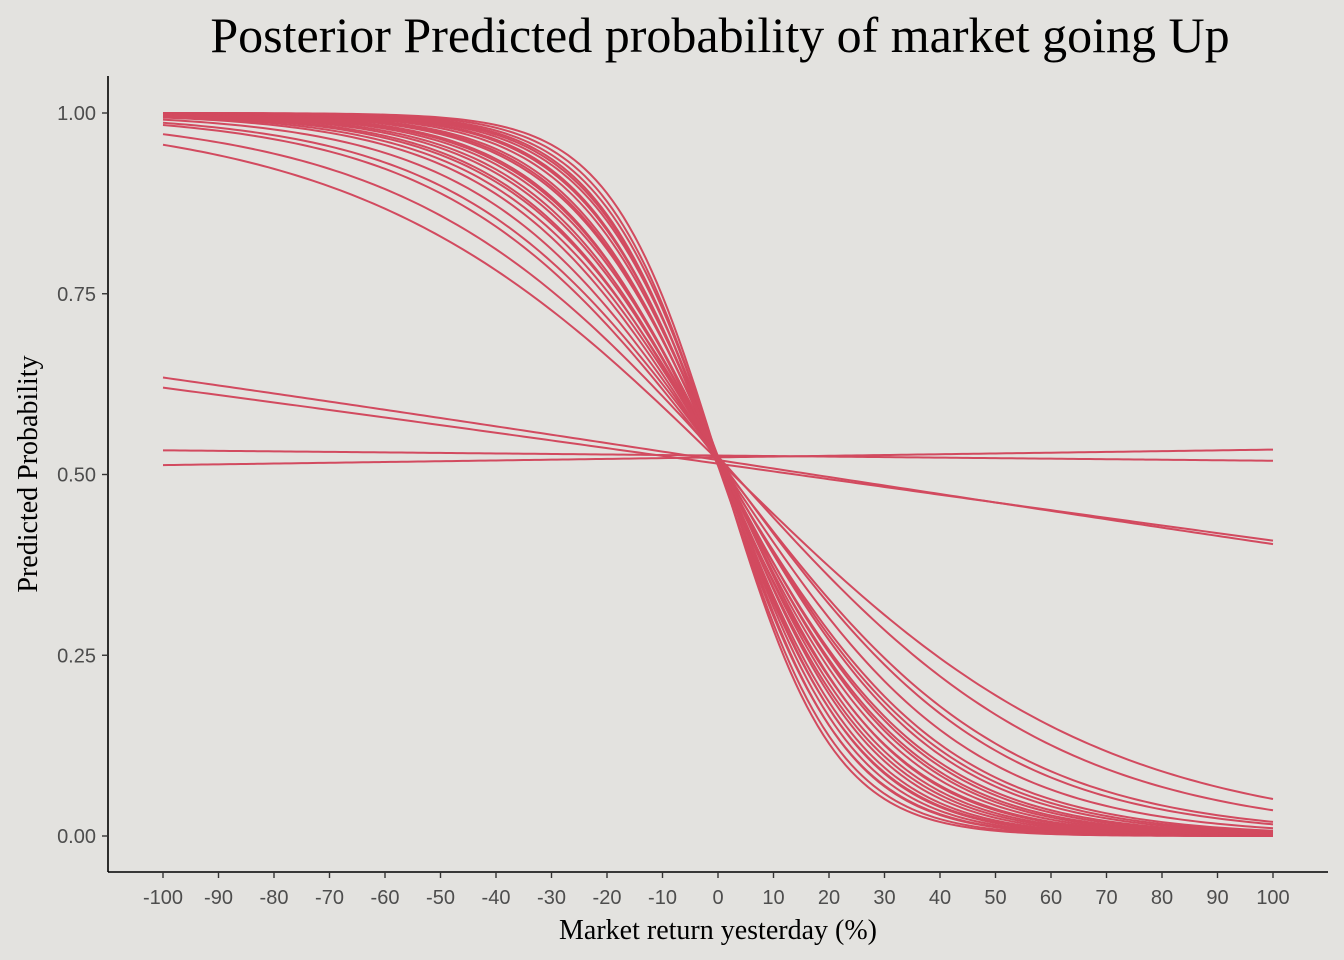  What do you see at coordinates (551, 898) in the screenshot?
I see `x-tick-label: -30` at bounding box center [551, 898].